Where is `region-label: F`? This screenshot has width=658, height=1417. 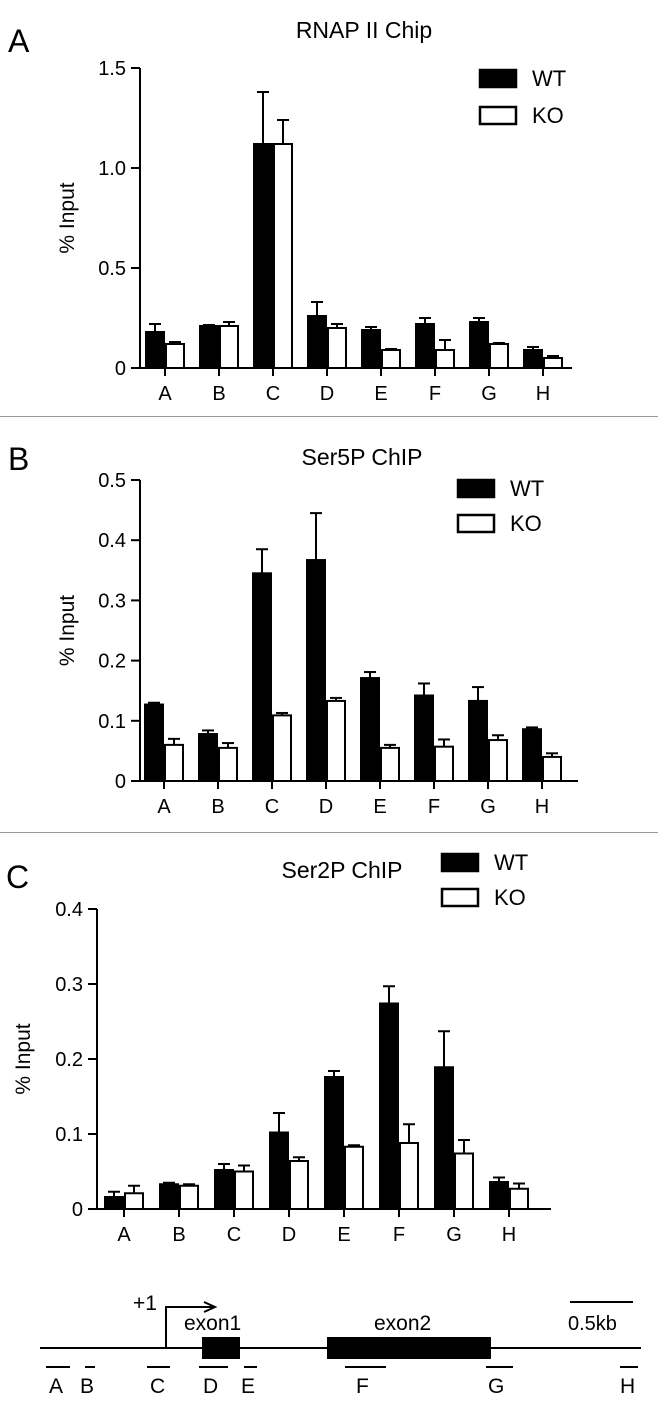 region-label: F is located at coordinates (362, 1386).